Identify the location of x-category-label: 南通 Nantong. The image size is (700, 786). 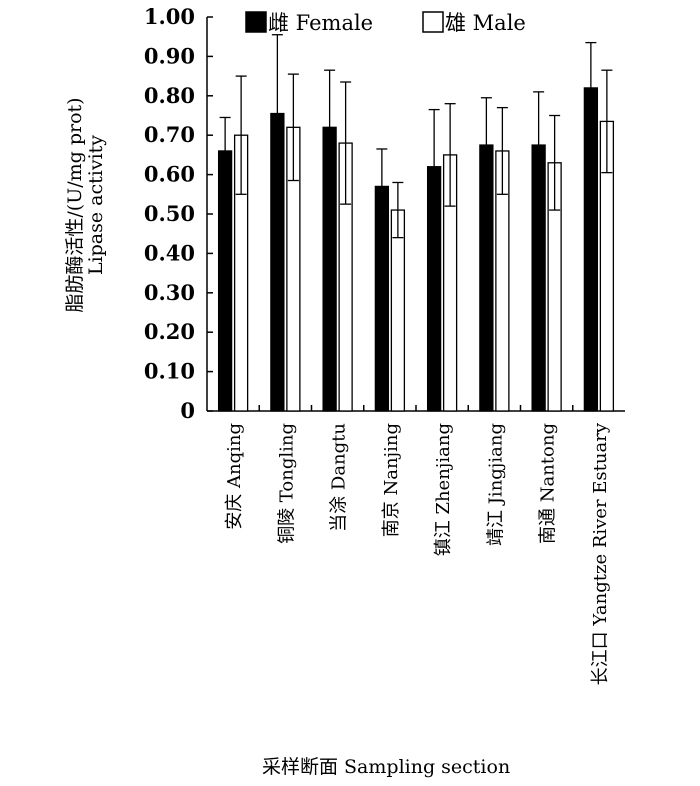
(548, 483).